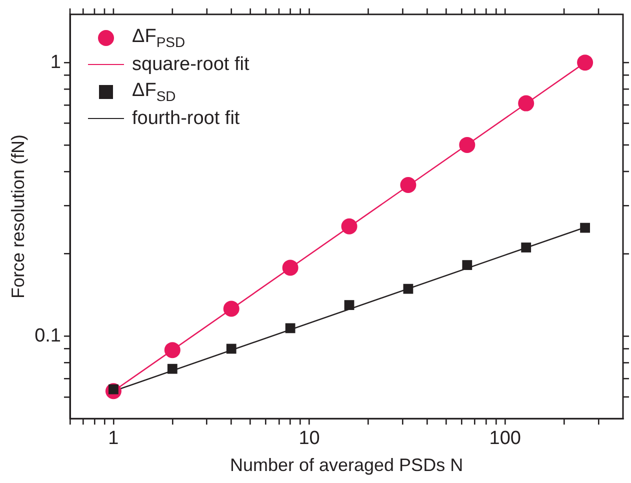 This screenshot has width=631, height=483. I want to click on x-tick-label: 1, so click(113, 439).